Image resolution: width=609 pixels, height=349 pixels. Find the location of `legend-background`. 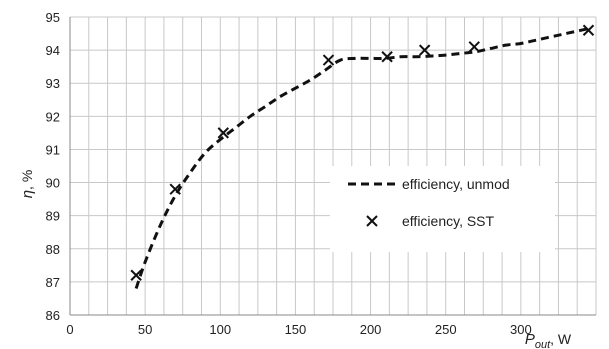

legend-background is located at coordinates (442, 209).